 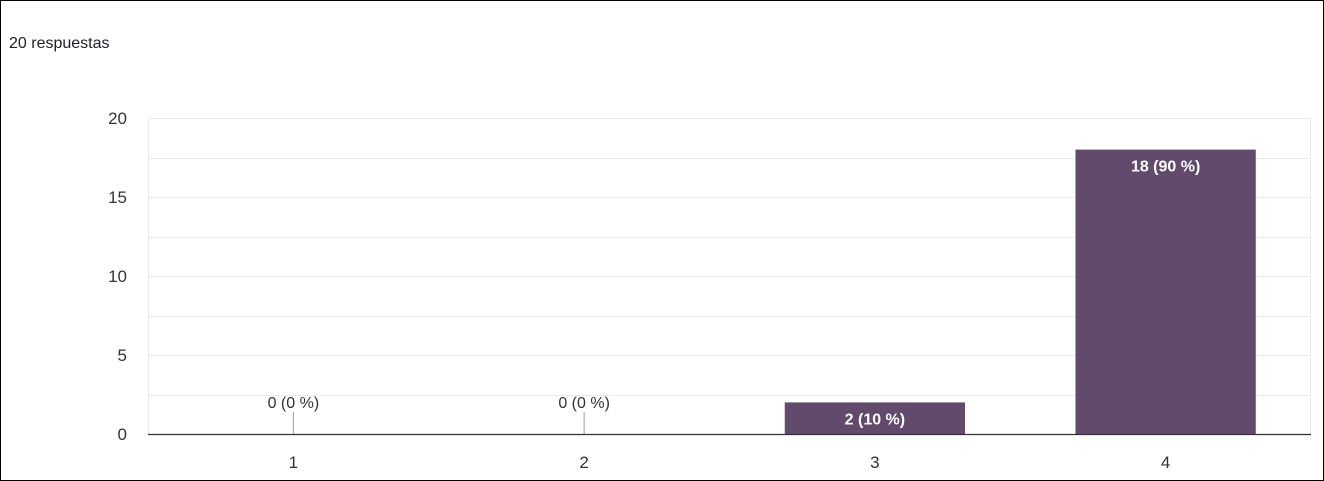 I want to click on y-tick-label: 10, so click(x=117, y=276).